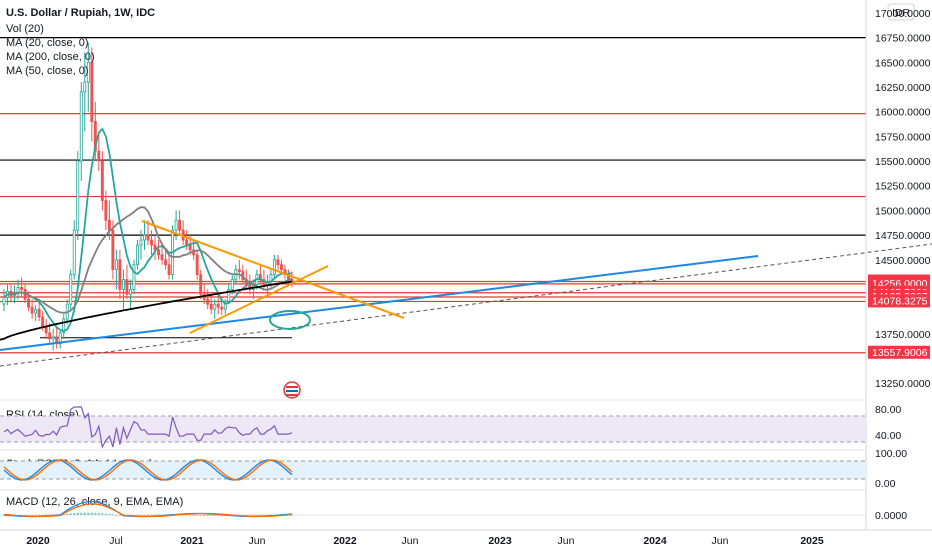 This screenshot has width=932, height=550. I want to click on price-tag-text: 13557.9006, so click(900, 353).